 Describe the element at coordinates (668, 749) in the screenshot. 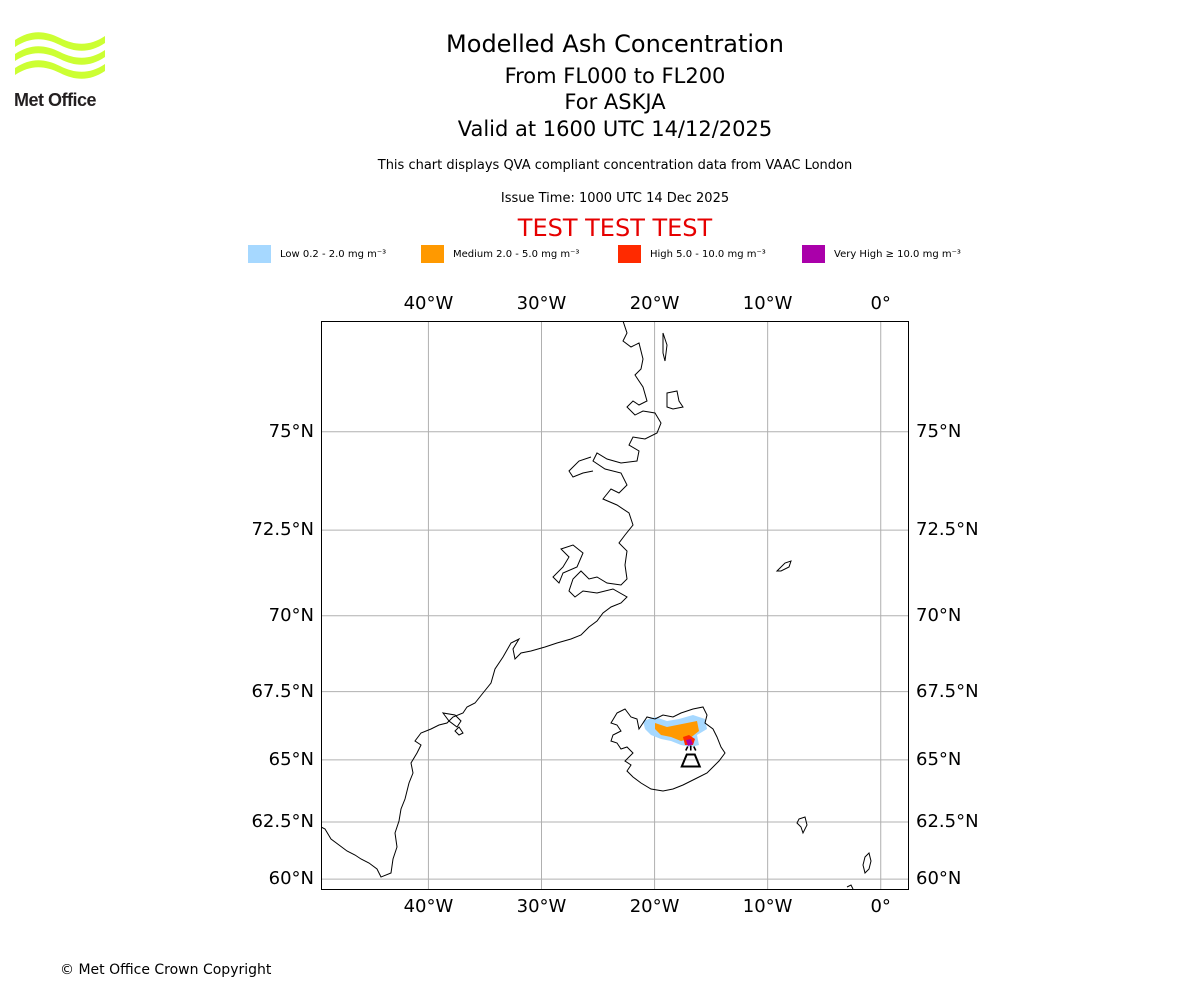

I see `iceland-coastline` at that location.